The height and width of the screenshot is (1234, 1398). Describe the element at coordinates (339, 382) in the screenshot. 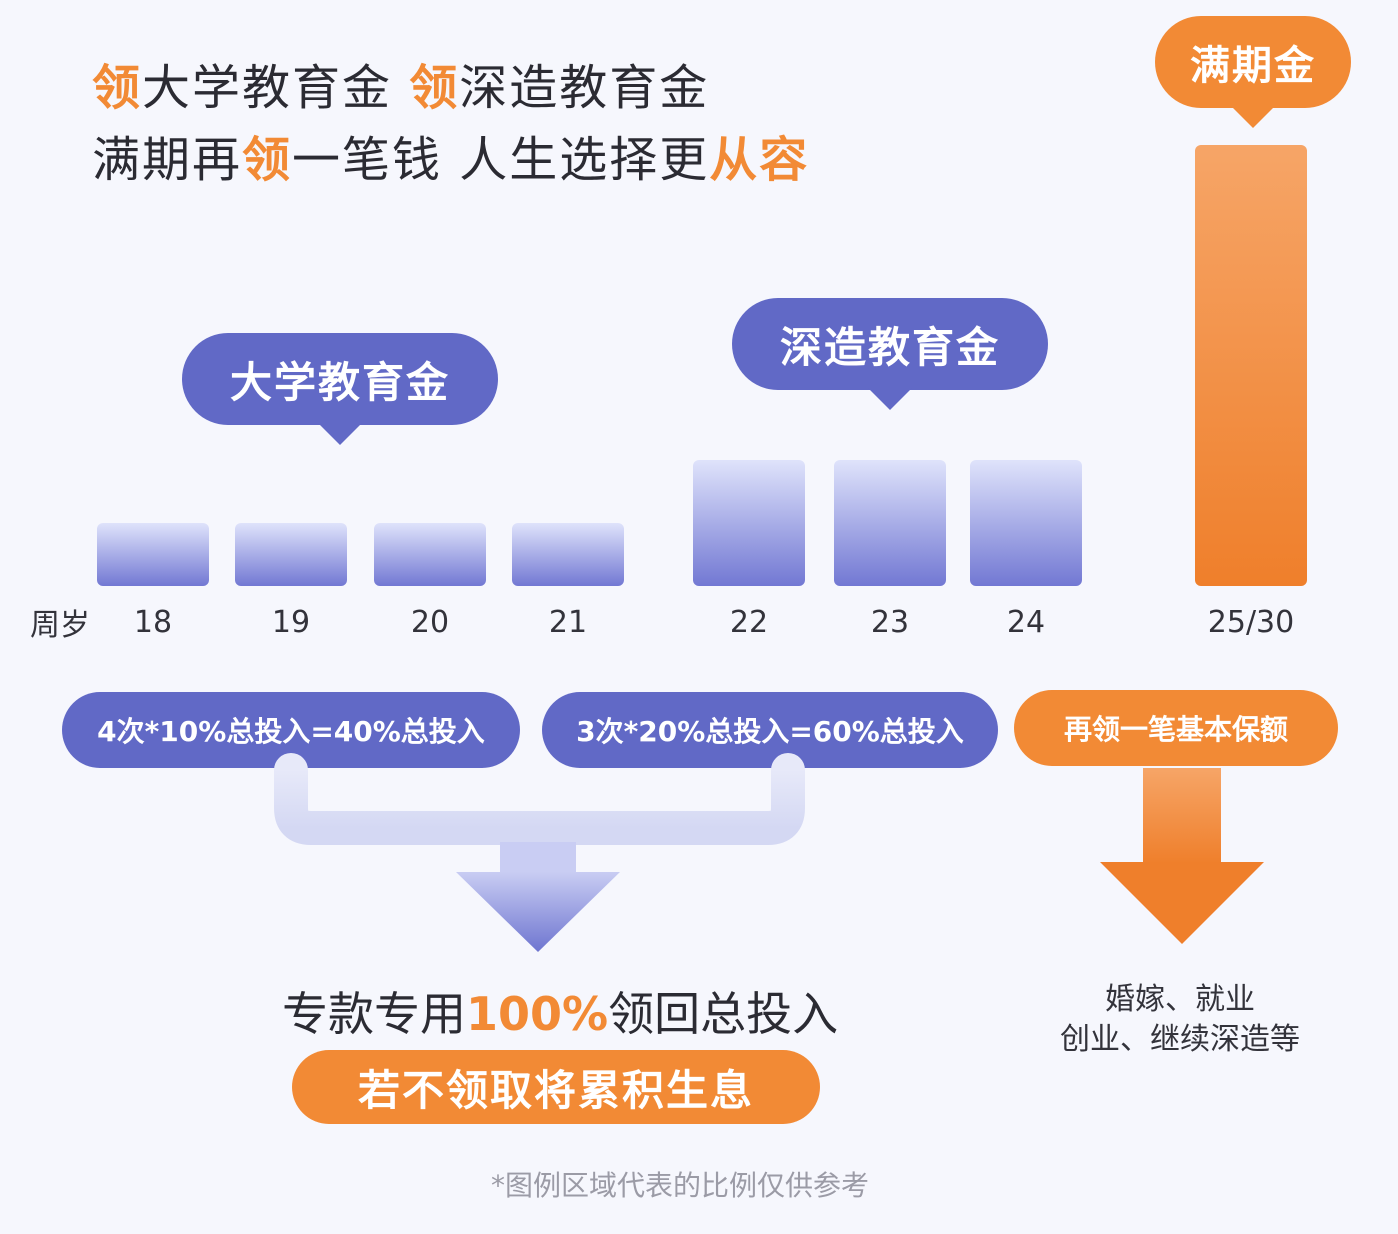

I see `callout-university-label: 大学教育金` at that location.